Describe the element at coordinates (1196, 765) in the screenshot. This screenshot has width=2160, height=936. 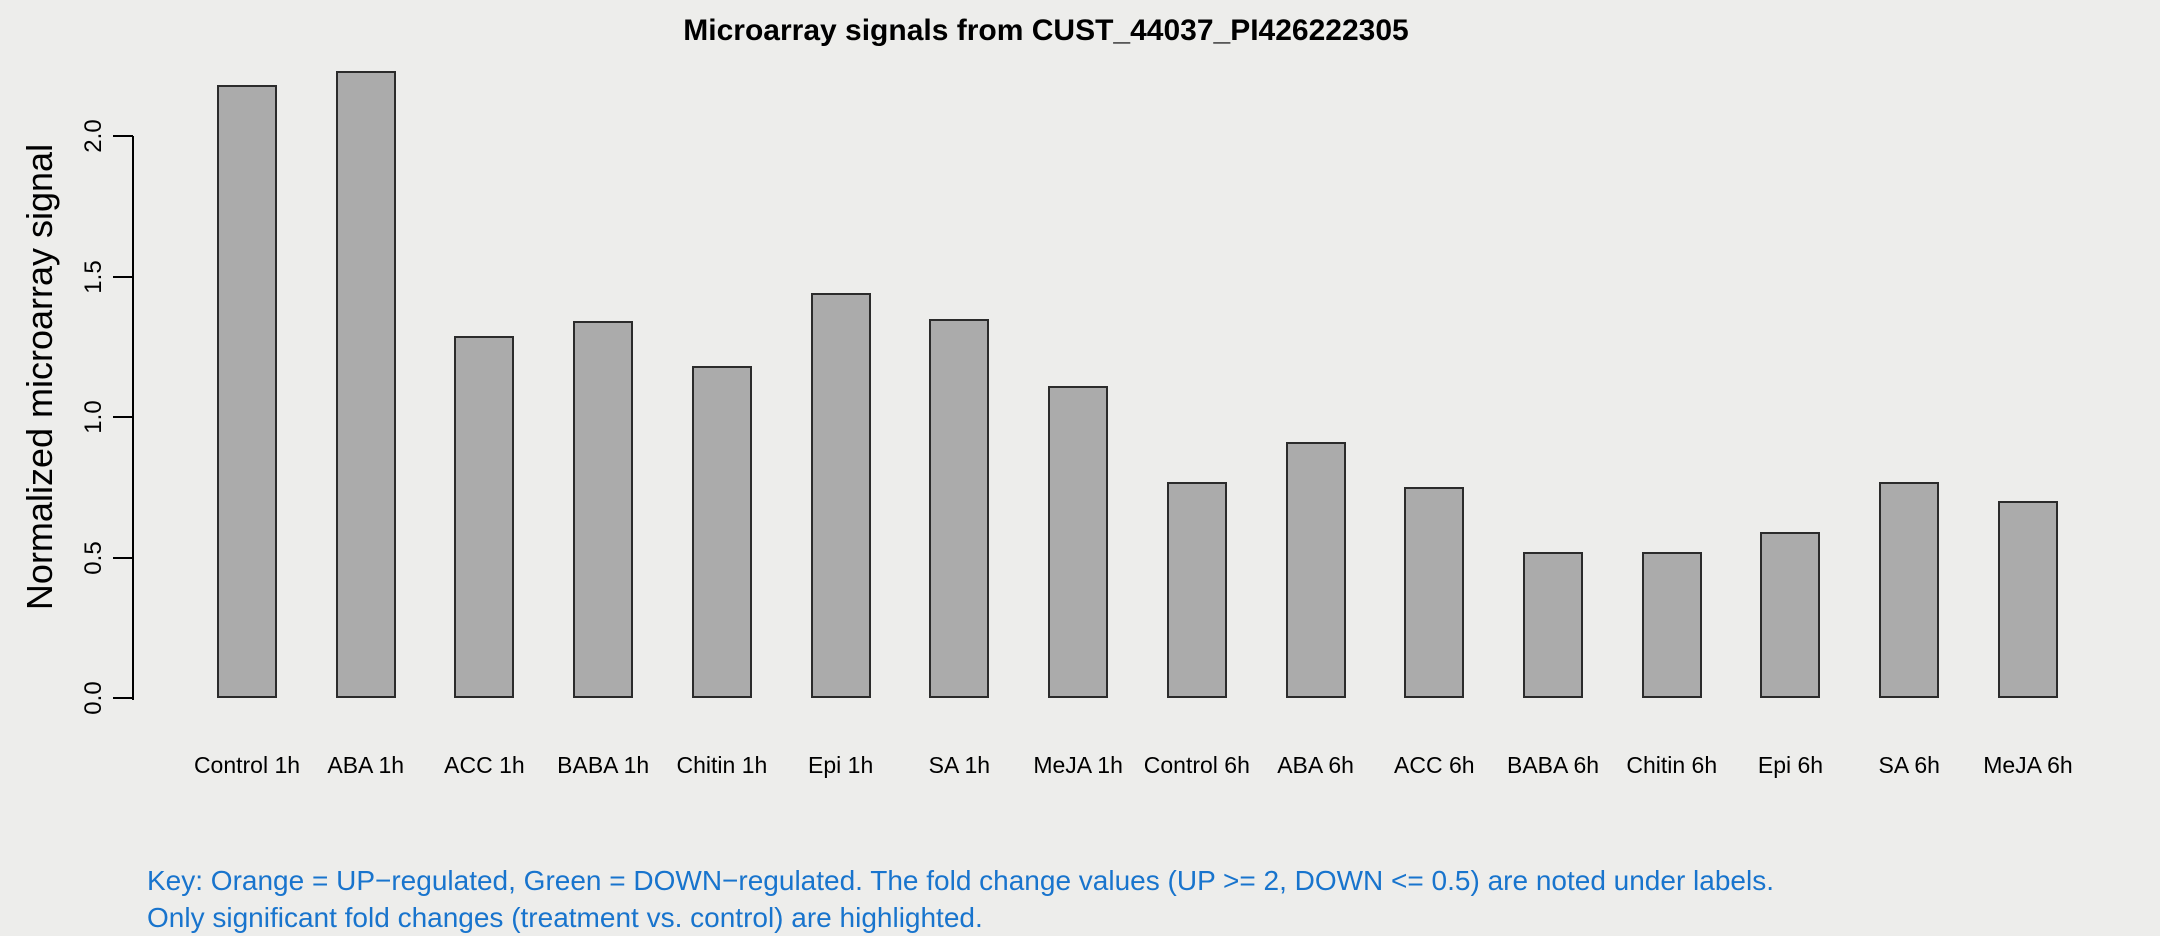
I see `x-tick-label: Control 6h` at that location.